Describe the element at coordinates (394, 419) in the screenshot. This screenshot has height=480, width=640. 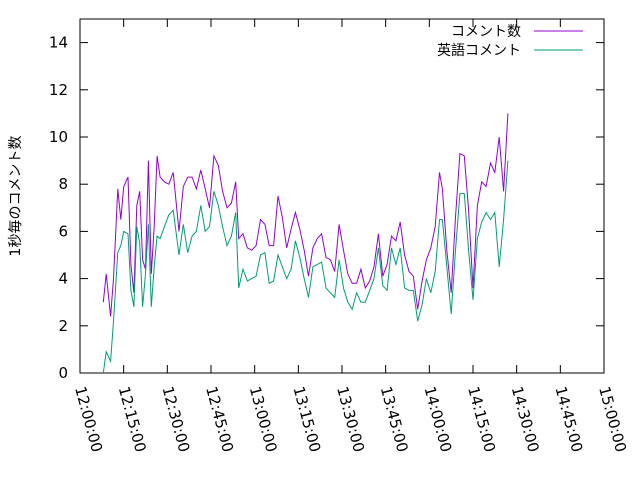
I see `x-tick-label: 13:45:00` at that location.